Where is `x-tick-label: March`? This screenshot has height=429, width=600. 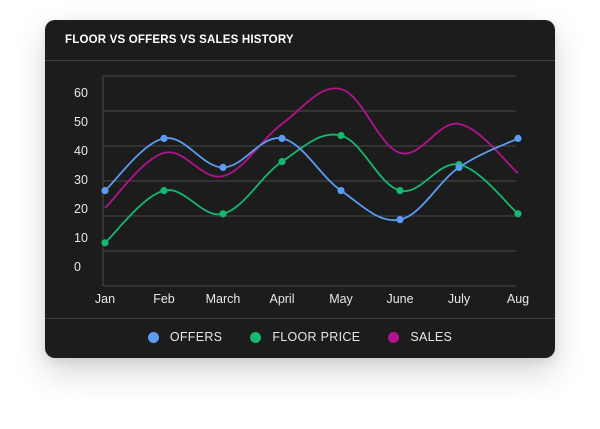 x-tick-label: March is located at coordinates (223, 299).